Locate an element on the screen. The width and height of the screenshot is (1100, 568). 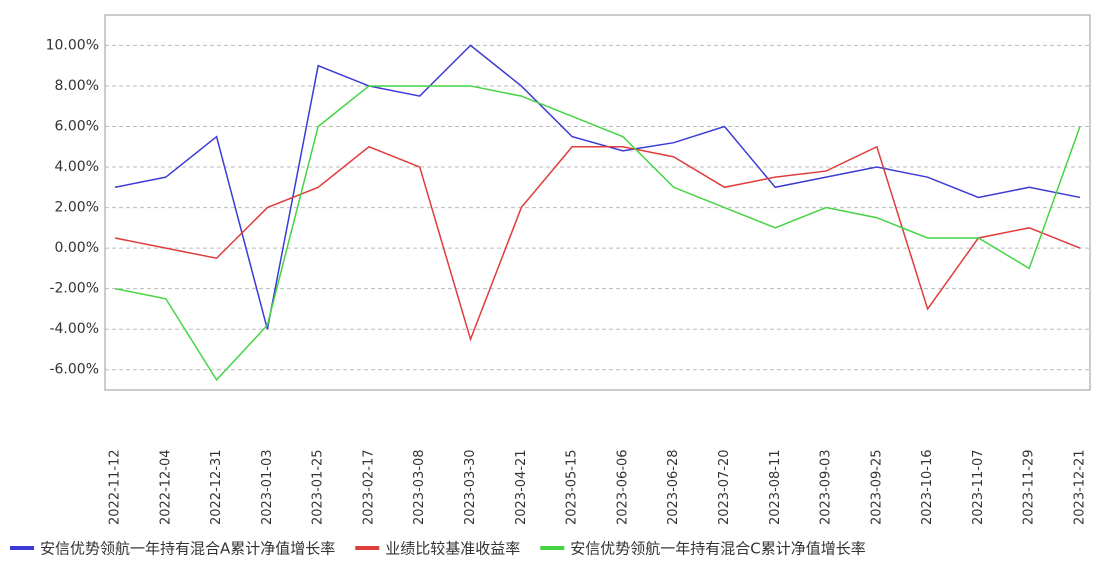
x-tick-label: 2022-12-31 is located at coordinates (216, 487).